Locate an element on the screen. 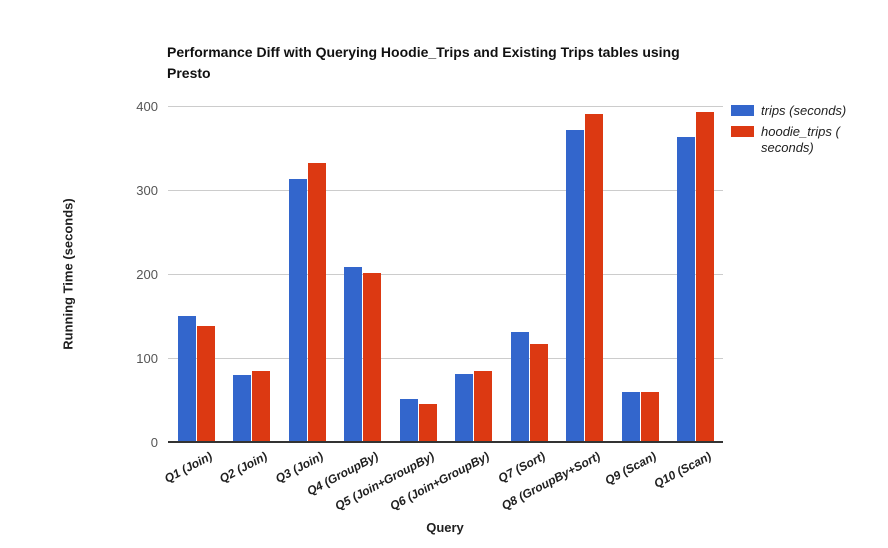 The height and width of the screenshot is (548, 888). bar-series1-cat0 is located at coordinates (205, 384).